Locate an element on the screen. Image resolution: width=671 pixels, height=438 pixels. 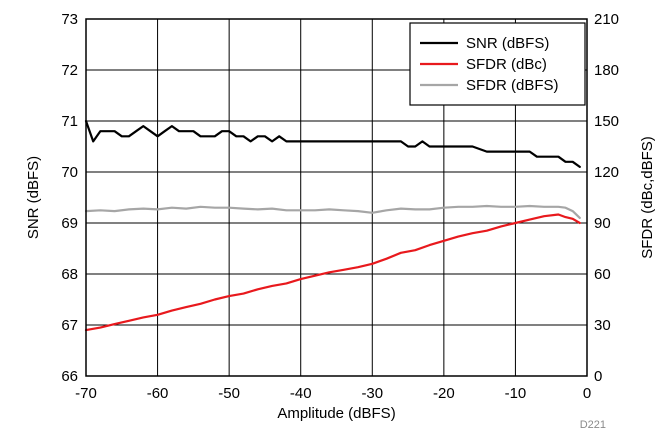
left-tick-label: 70 is located at coordinates (69, 172).